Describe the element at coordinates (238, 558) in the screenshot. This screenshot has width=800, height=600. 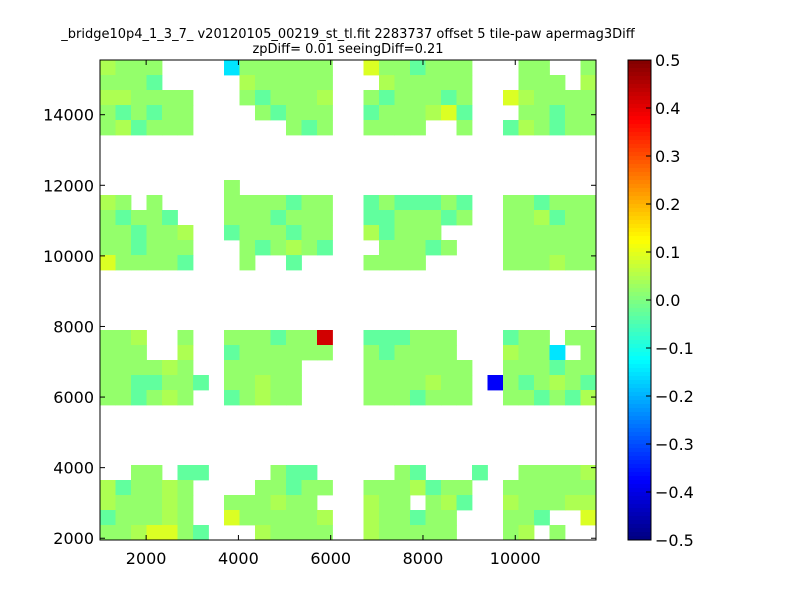
I see `x-tick-label: 4000` at that location.